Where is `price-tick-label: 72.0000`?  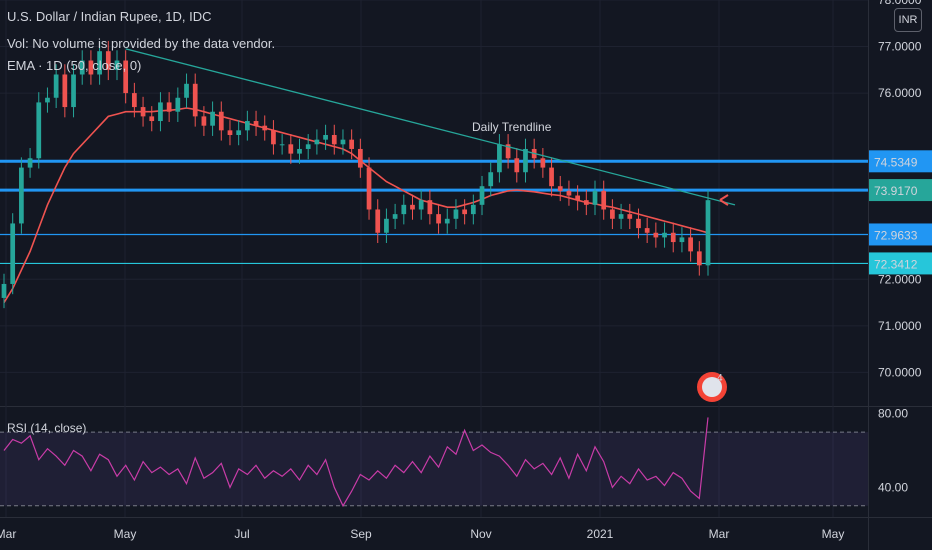 price-tick-label: 72.0000 is located at coordinates (900, 279).